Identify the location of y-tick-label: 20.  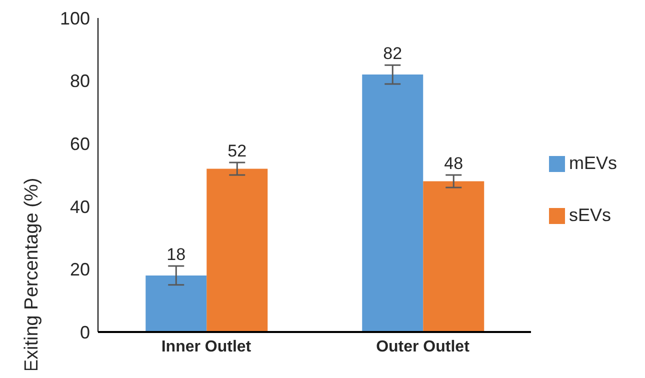
(80, 270).